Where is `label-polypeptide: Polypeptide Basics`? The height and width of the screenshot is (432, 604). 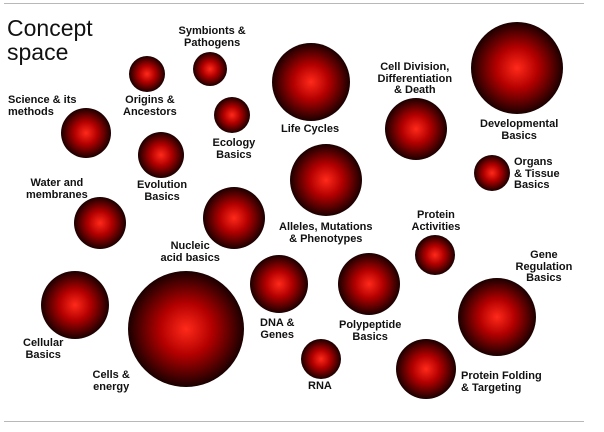 label-polypeptide: Polypeptide Basics is located at coordinates (370, 331).